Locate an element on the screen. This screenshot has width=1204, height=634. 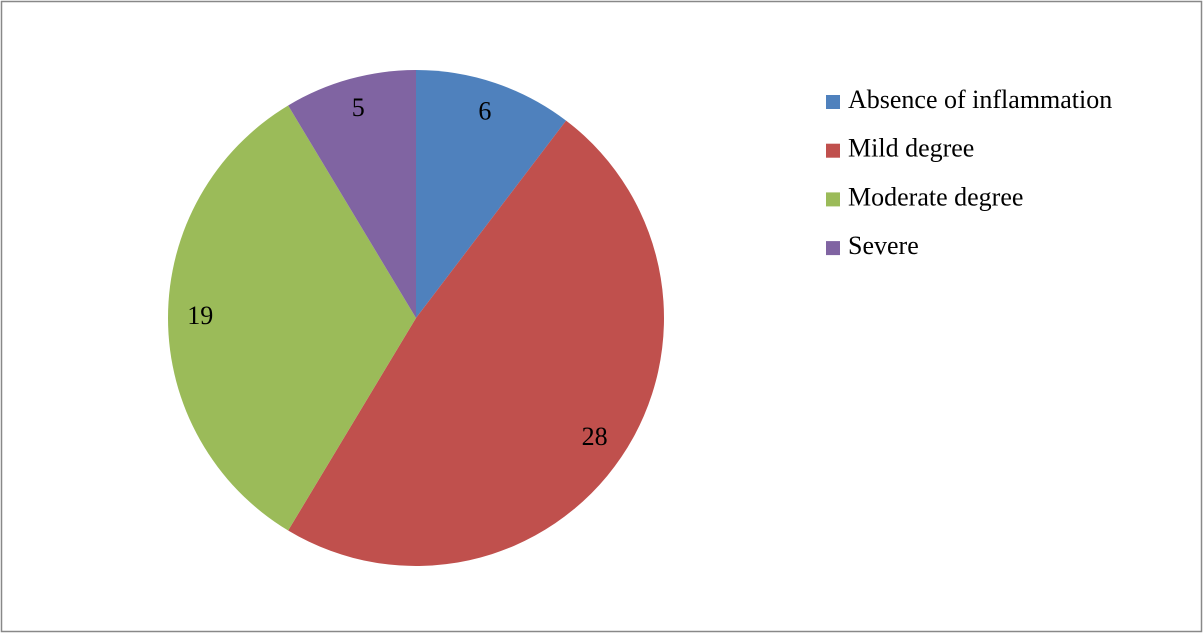
data-label: 6 is located at coordinates (484, 111).